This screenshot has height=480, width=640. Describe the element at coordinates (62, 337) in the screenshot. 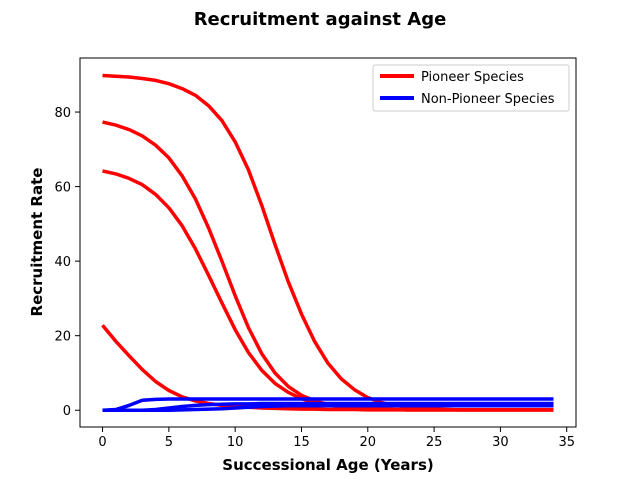

I see `y-tick-label: 20` at that location.